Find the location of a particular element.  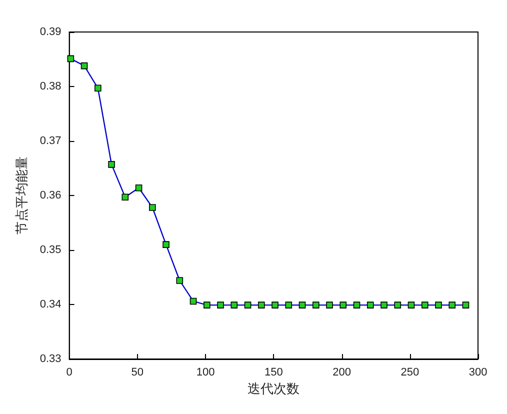

y-tick-label: 0.36 is located at coordinates (51, 196).